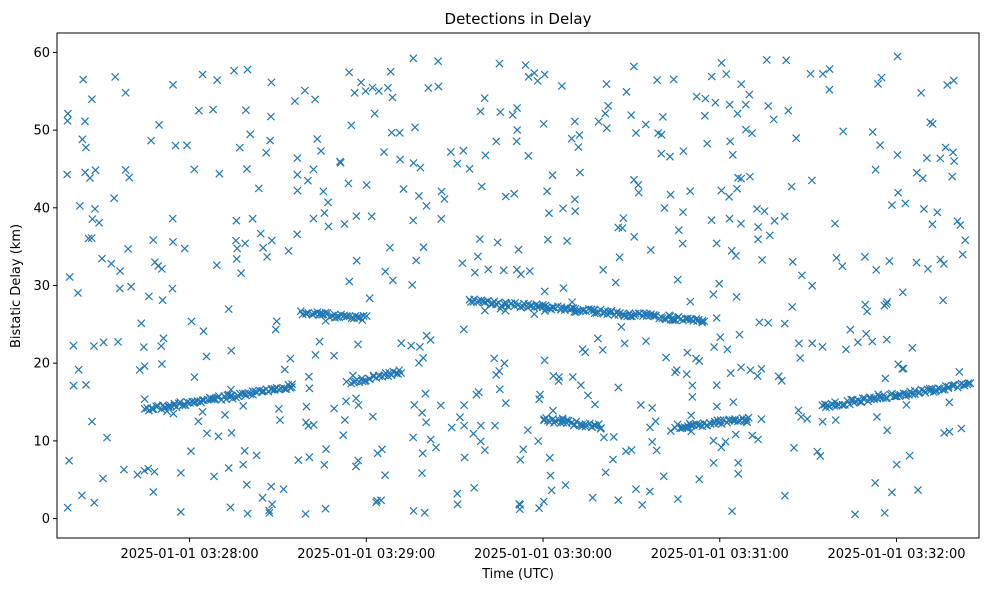 The width and height of the screenshot is (989, 590). I want to click on y-tick-label: 50, so click(41, 131).